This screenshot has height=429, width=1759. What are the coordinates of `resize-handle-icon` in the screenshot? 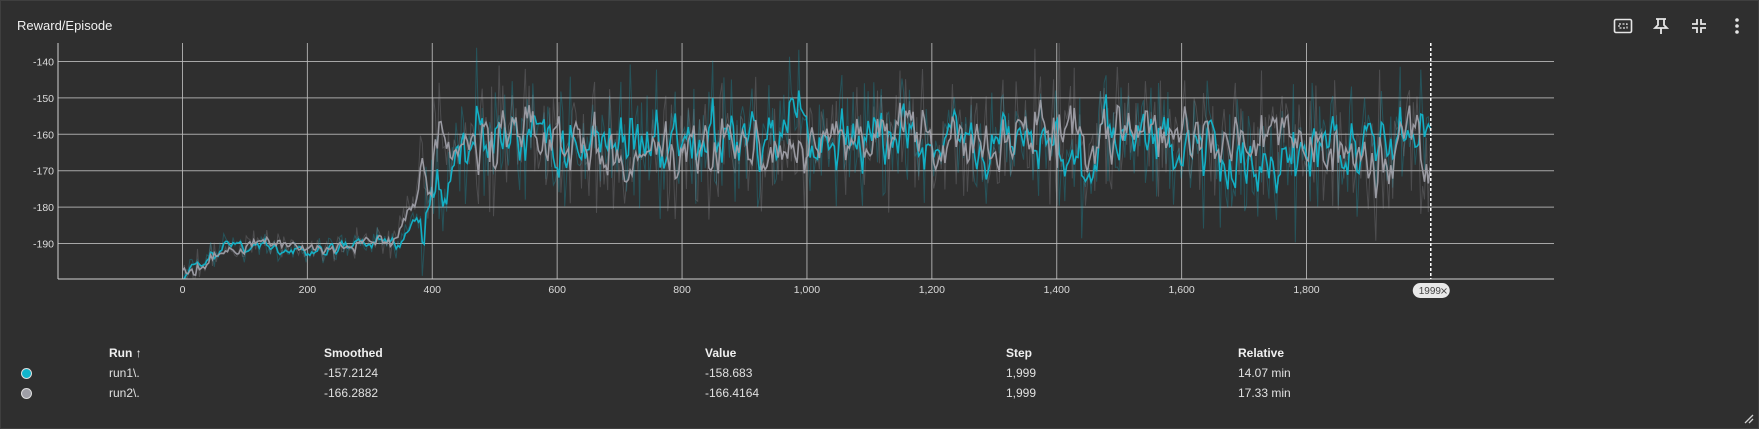 It's located at (1748, 418).